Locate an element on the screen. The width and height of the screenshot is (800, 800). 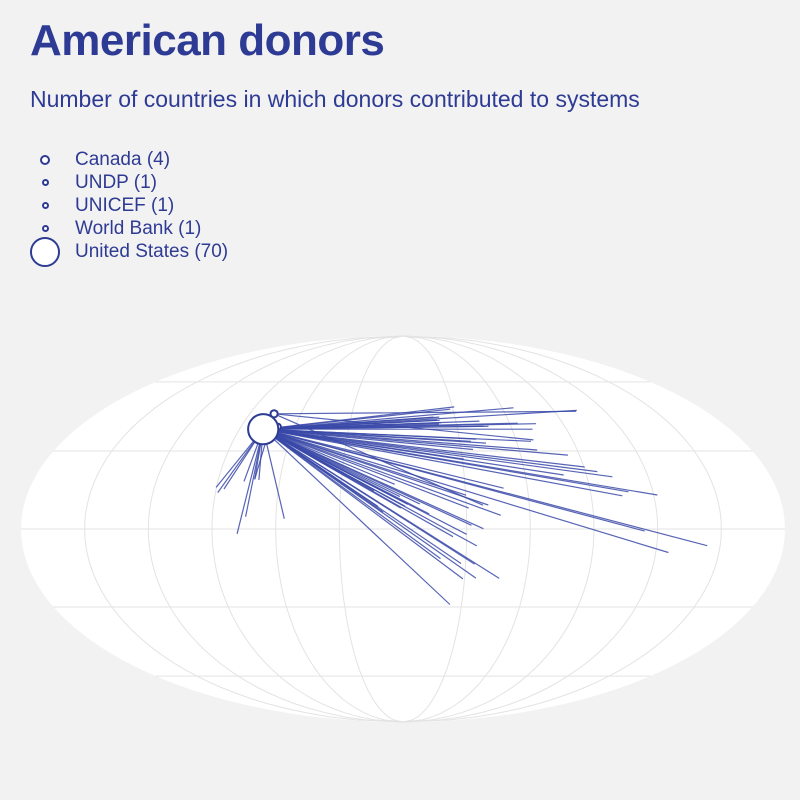
legend-label: UNICEF (1) is located at coordinates (125, 205).